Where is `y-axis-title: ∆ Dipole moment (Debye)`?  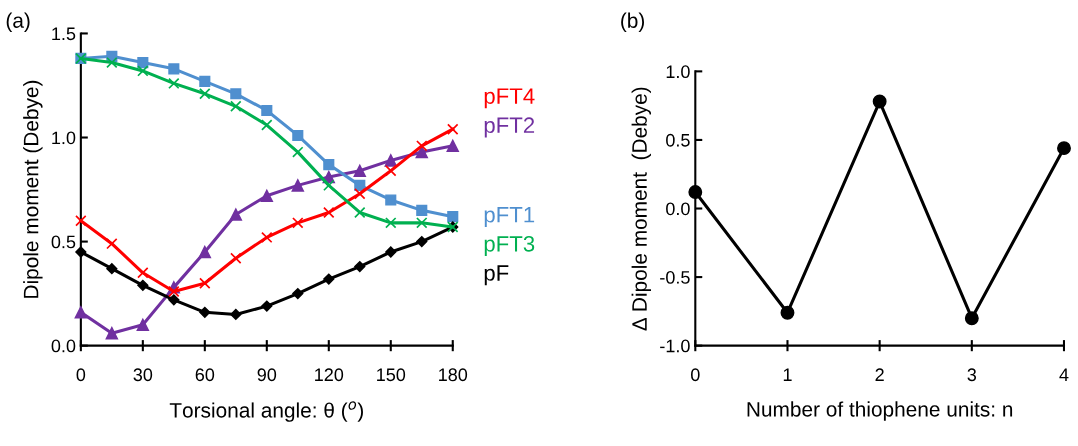
y-axis-title: ∆ Dipole moment (Debye) is located at coordinates (641, 209).